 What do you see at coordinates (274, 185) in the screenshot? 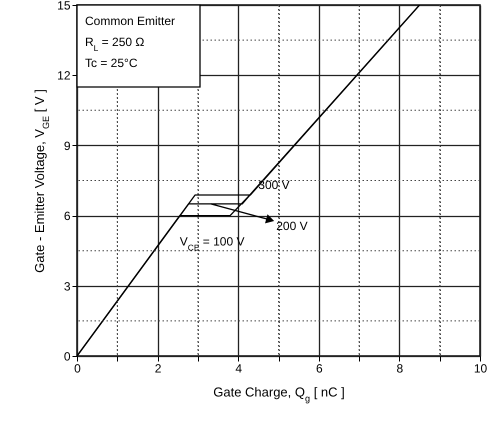
I see `series-label: 300 V` at bounding box center [274, 185].